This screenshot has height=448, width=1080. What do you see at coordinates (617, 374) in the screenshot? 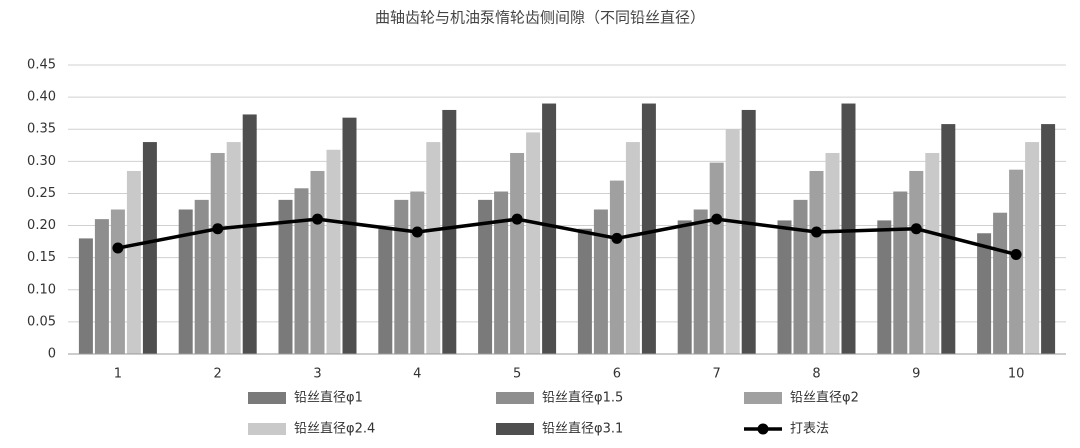
I see `x-tick-label: 6` at bounding box center [617, 374].